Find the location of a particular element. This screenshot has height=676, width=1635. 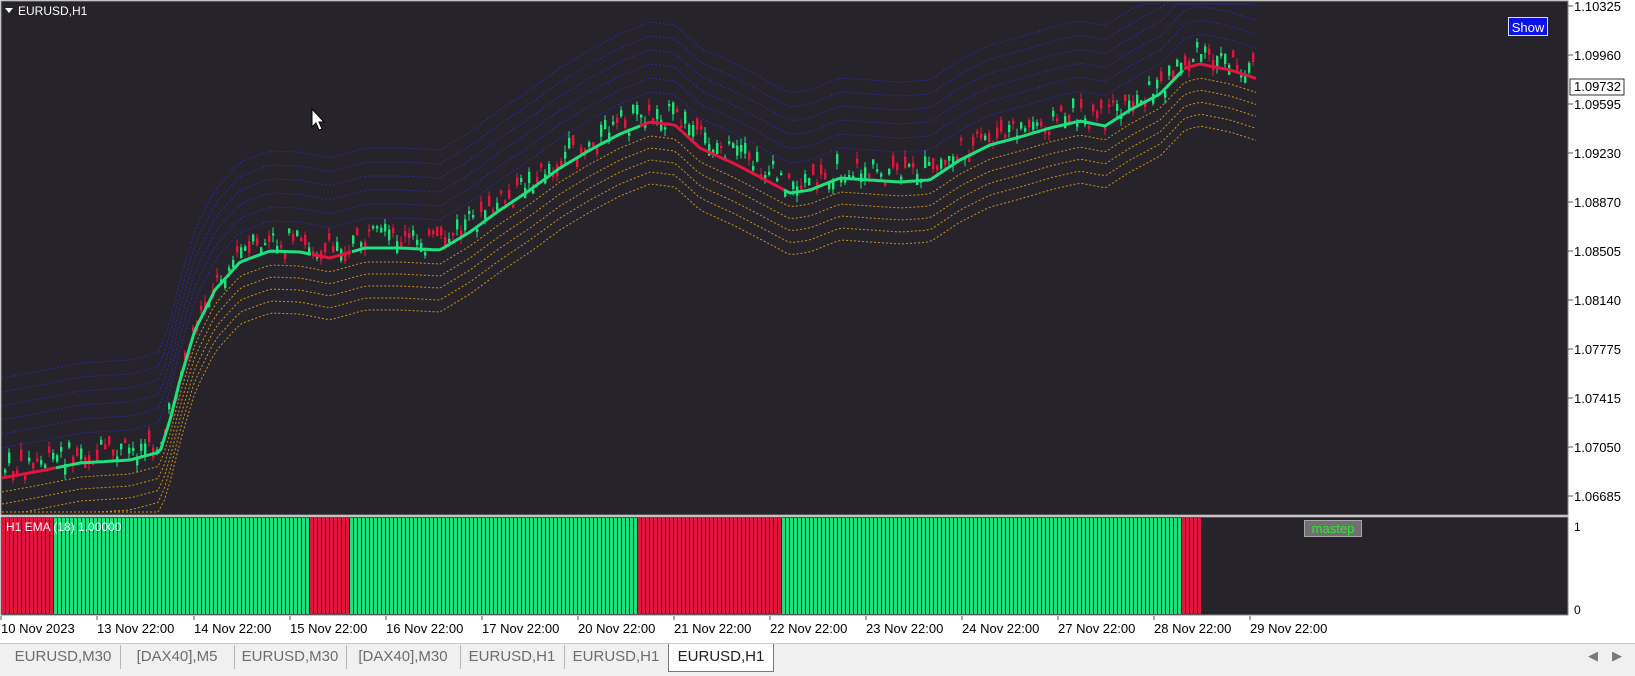

tab-scroll-left-icon: ◀ is located at coordinates (1593, 655).